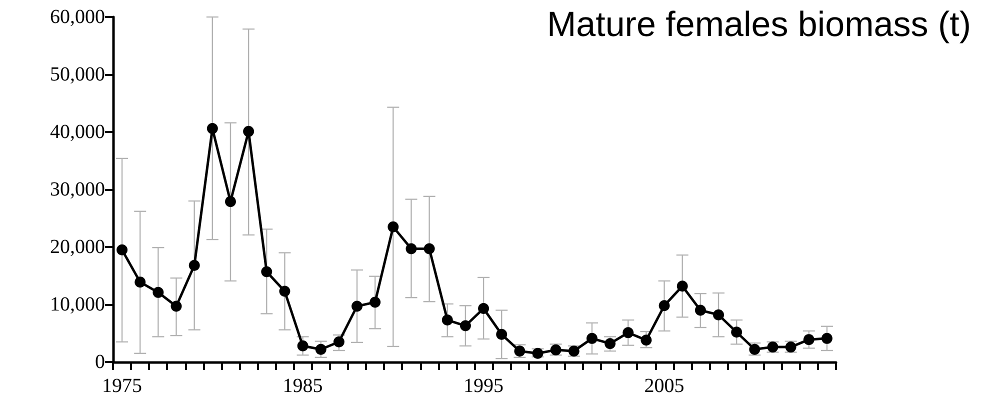 This screenshot has height=410, width=994. I want to click on y-tick-label: 30,000, so click(77, 189).